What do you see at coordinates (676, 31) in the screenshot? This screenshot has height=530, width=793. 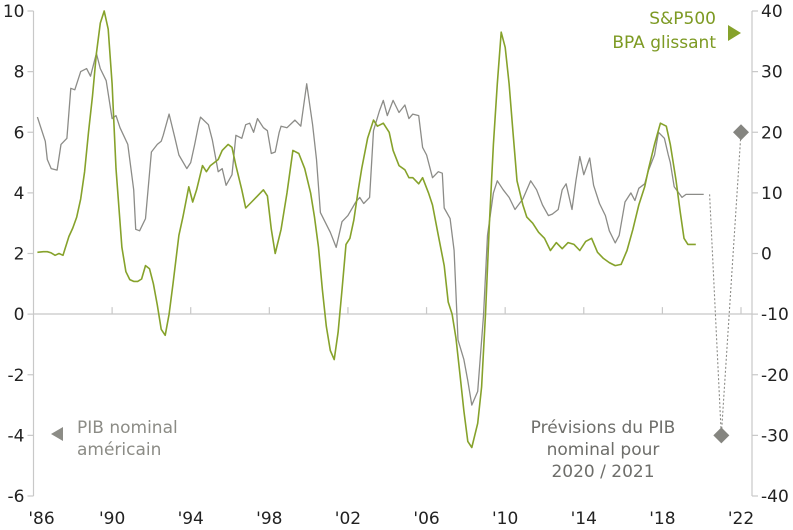 I see `legend-sp500: S&P500 BPA glissant` at bounding box center [676, 31].